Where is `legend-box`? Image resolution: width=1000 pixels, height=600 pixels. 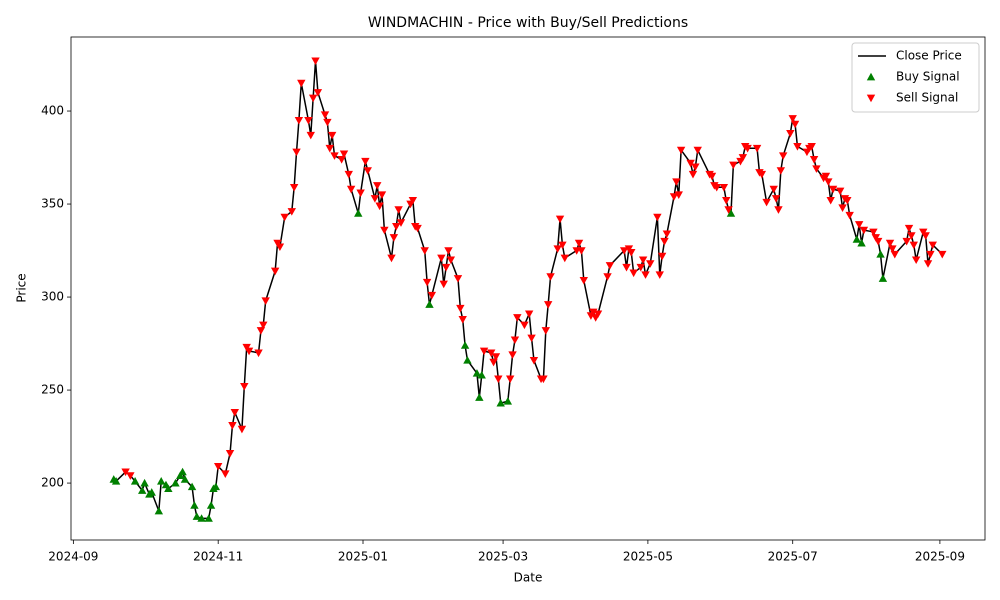 legend-box is located at coordinates (915, 77).